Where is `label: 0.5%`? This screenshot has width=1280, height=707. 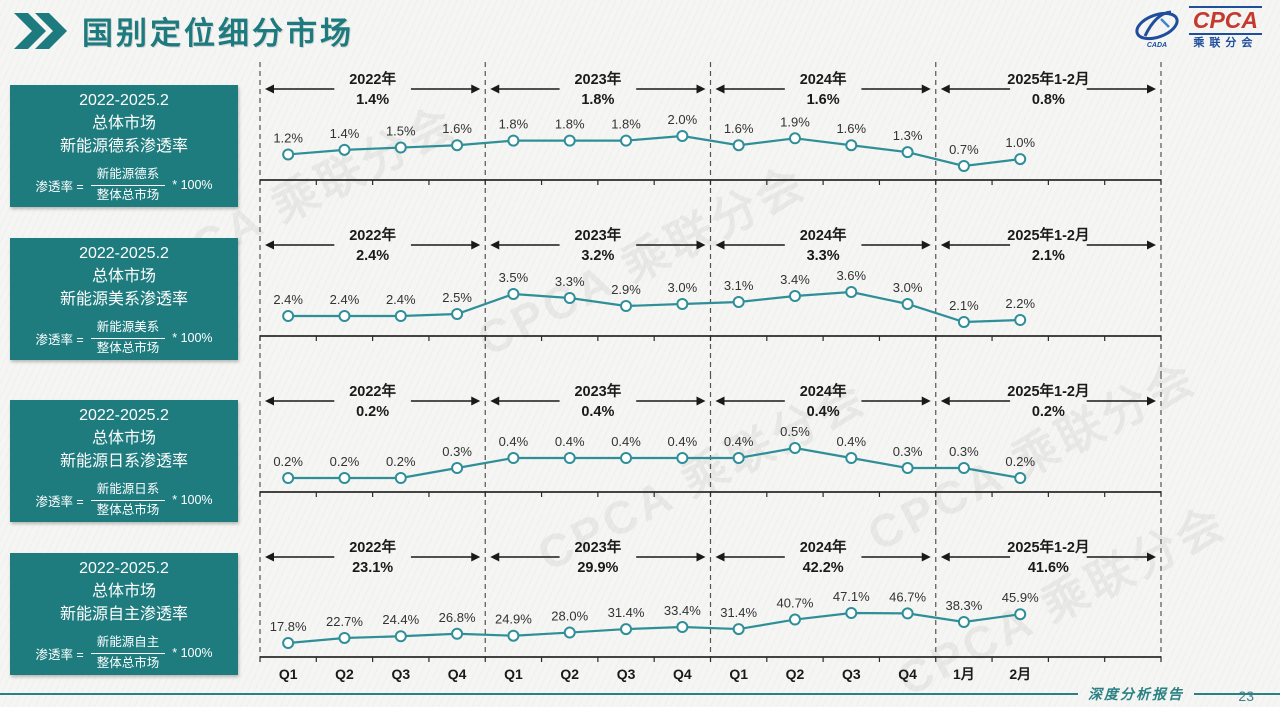
label: 0.5% is located at coordinates (795, 431).